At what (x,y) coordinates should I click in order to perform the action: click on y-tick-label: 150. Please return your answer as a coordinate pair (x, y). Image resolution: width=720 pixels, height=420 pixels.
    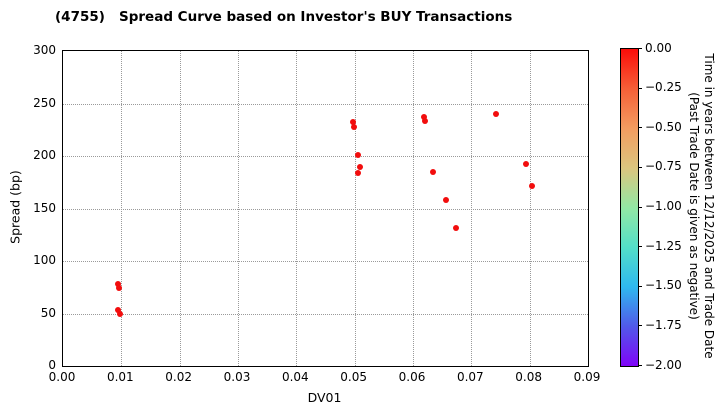
    Looking at the image, I should click on (44, 207).